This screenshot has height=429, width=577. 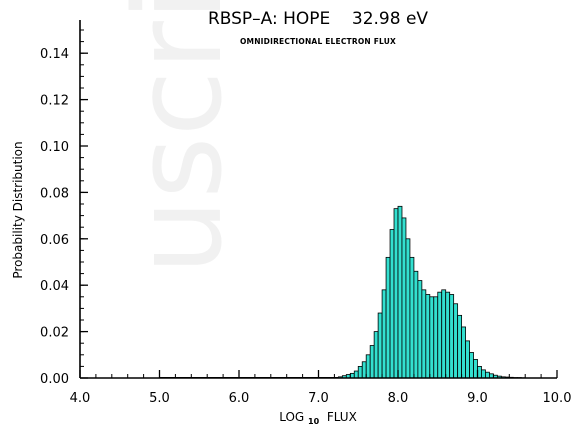 I want to click on x-tick-label: 5.0, so click(x=159, y=398).